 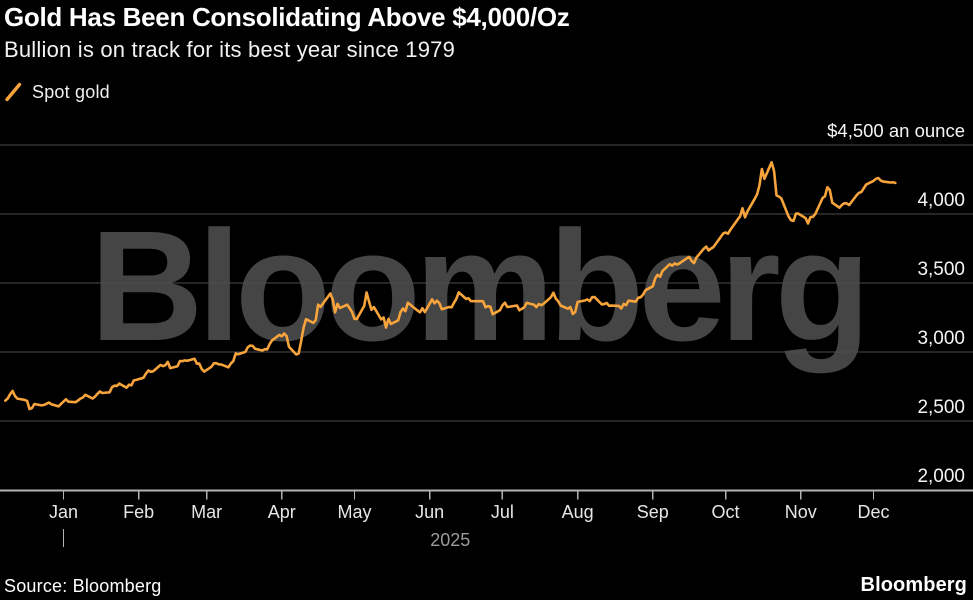 What do you see at coordinates (941, 338) in the screenshot?
I see `y-label-3,000: 3,000` at bounding box center [941, 338].